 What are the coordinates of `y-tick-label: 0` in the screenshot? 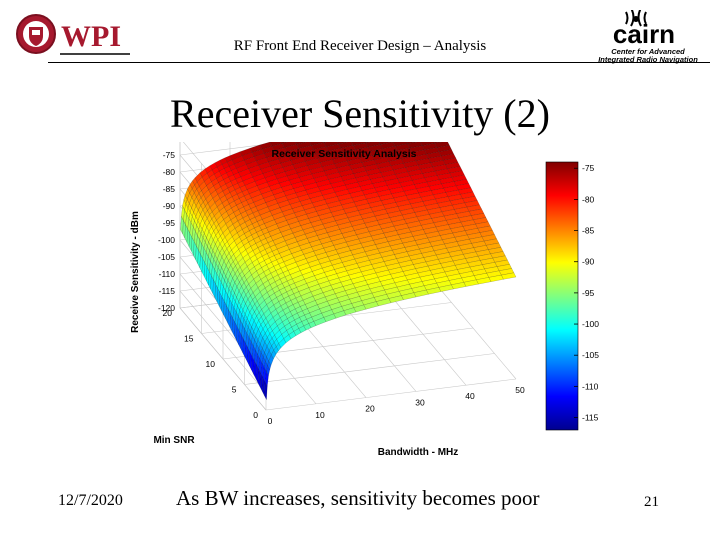 It's located at (255, 415).